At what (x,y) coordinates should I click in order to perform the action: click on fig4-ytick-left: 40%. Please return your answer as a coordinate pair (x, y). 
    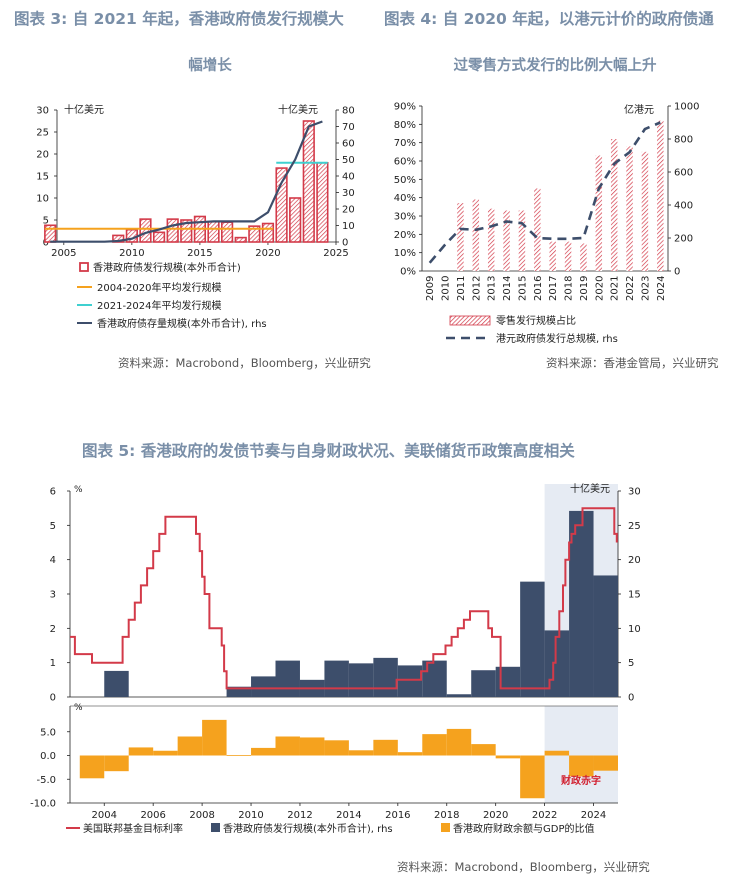
    Looking at the image, I should click on (405, 198).